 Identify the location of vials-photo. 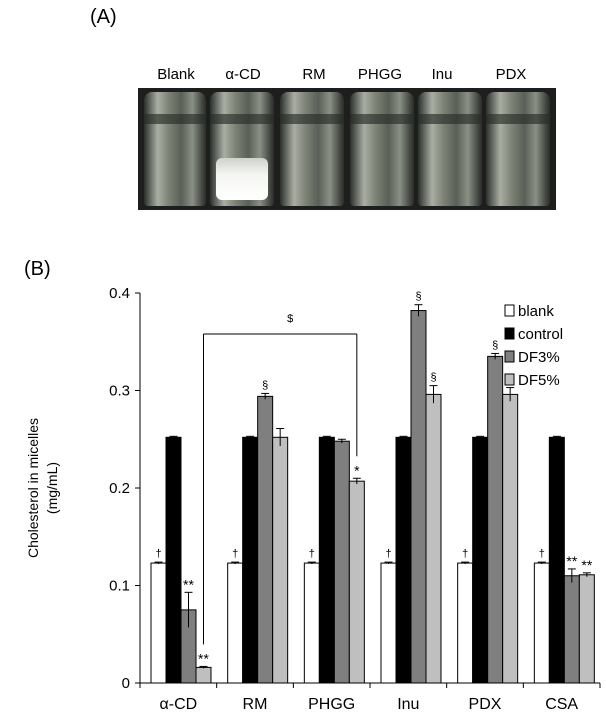
(347, 149).